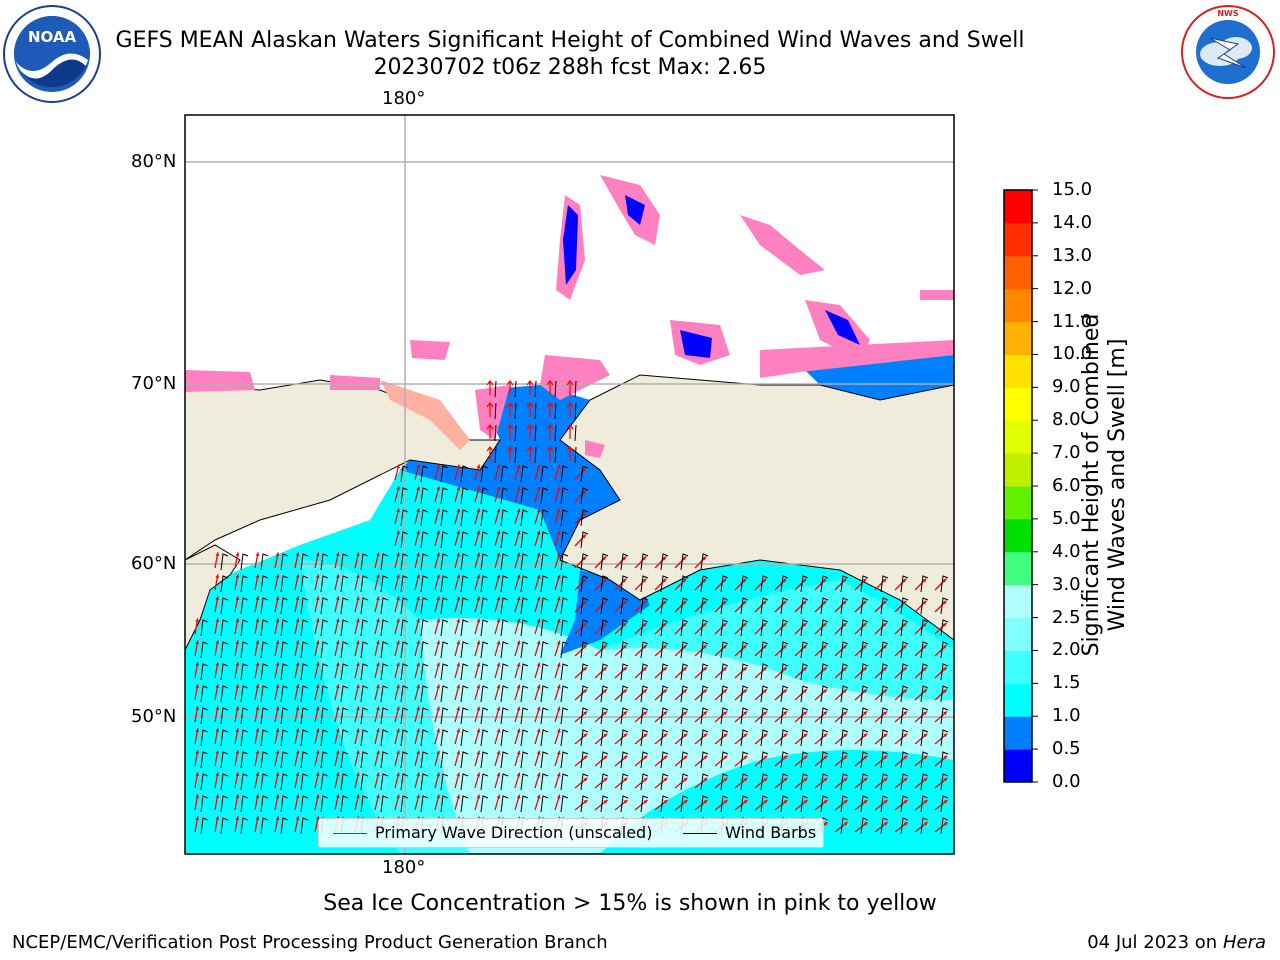 This screenshot has height=960, width=1280. Describe the element at coordinates (1072, 321) in the screenshot. I see `colorbar-tick-label: 11.0` at that location.